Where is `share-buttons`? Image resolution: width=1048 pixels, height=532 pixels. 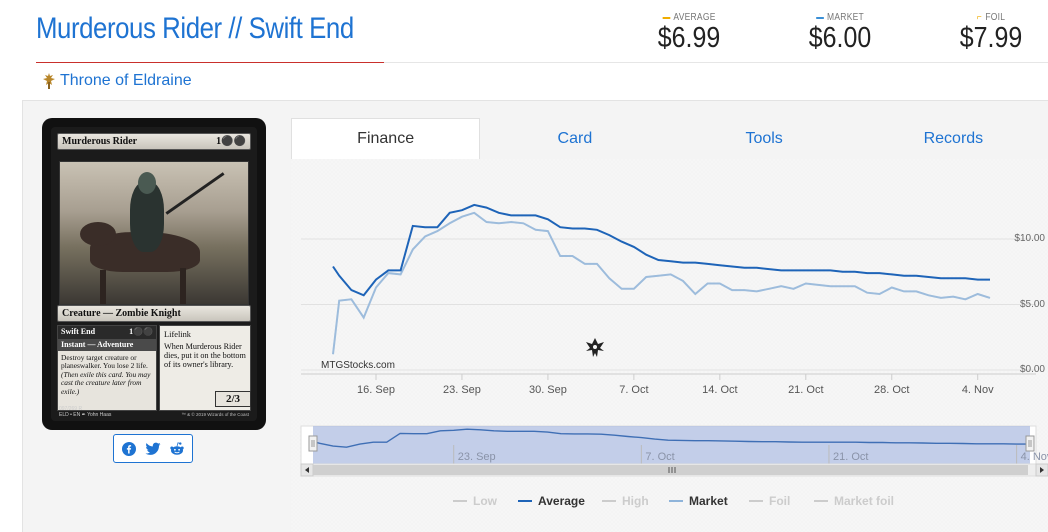 share-buttons is located at coordinates (153, 448).